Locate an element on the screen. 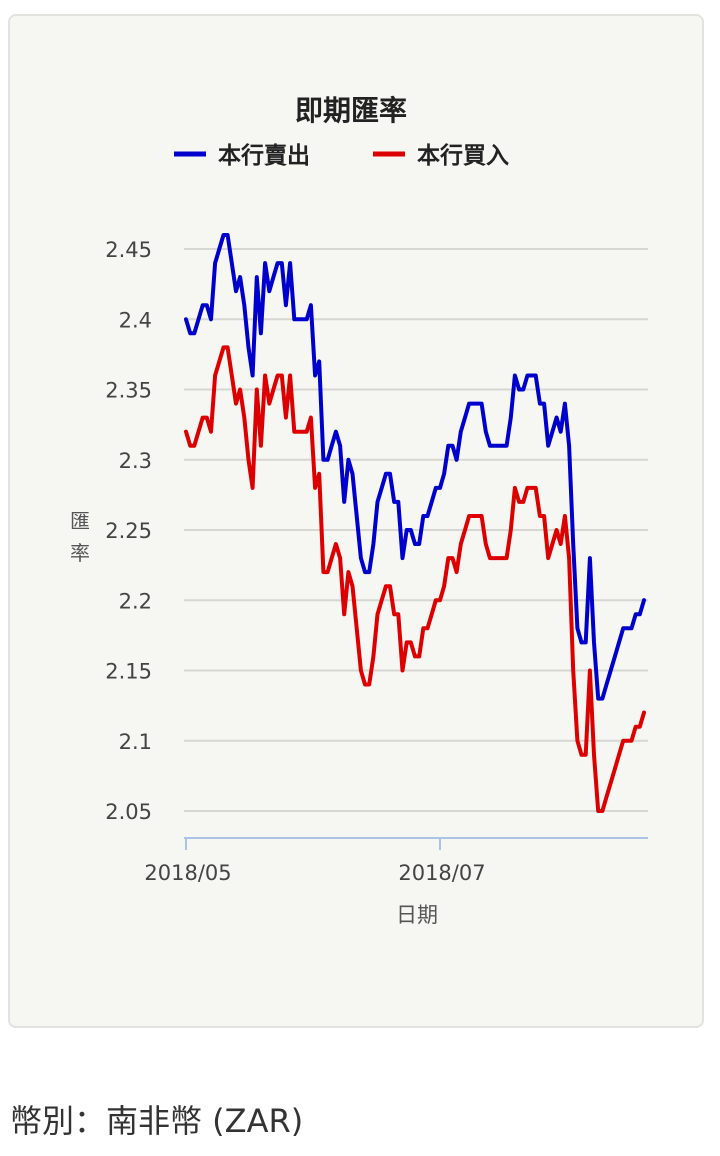  y-axis-label-char-2: 率 is located at coordinates (80, 553).